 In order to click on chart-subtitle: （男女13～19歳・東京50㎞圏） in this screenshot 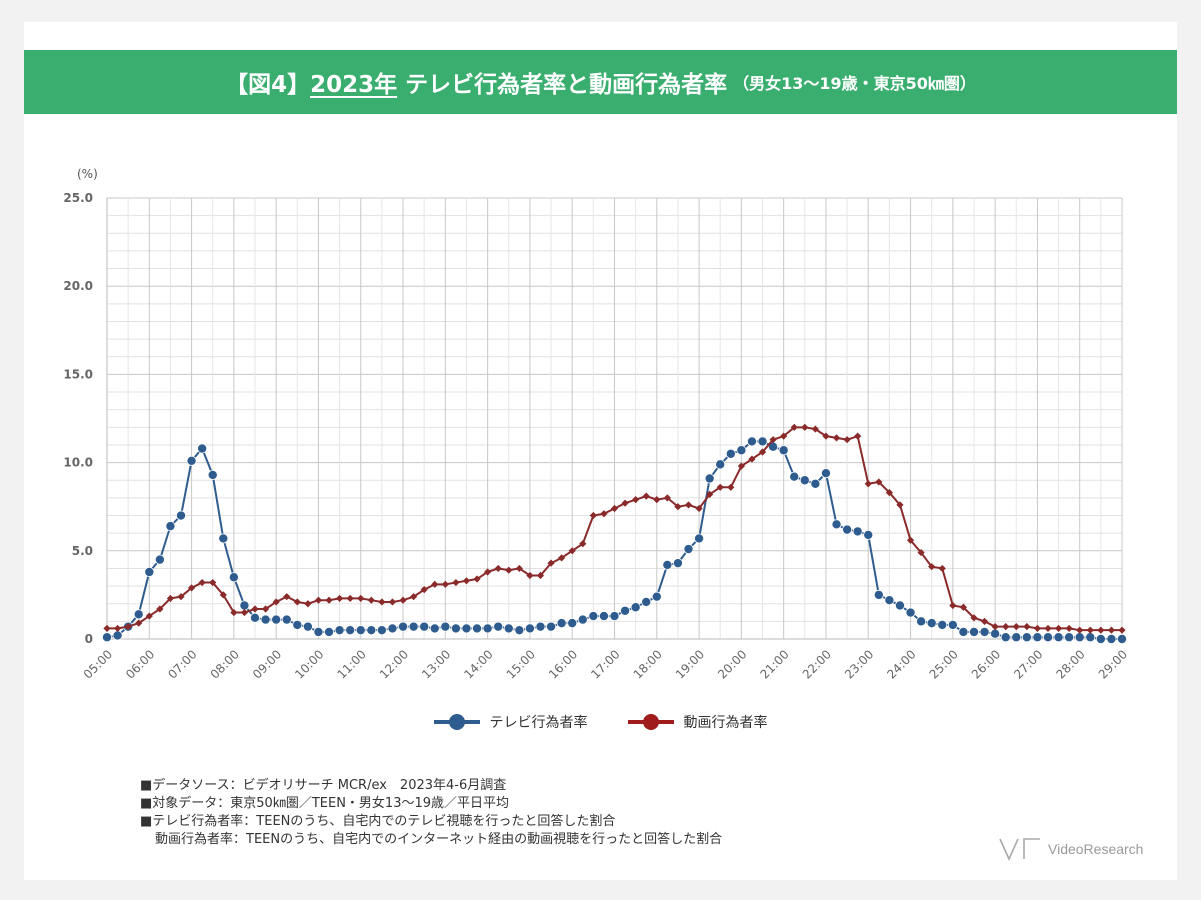, I will do `click(854, 83)`.